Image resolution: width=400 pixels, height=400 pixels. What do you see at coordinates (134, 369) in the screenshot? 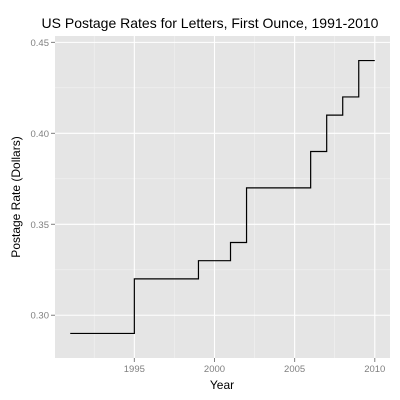
I see `x-tick-label: 1995` at bounding box center [134, 369].